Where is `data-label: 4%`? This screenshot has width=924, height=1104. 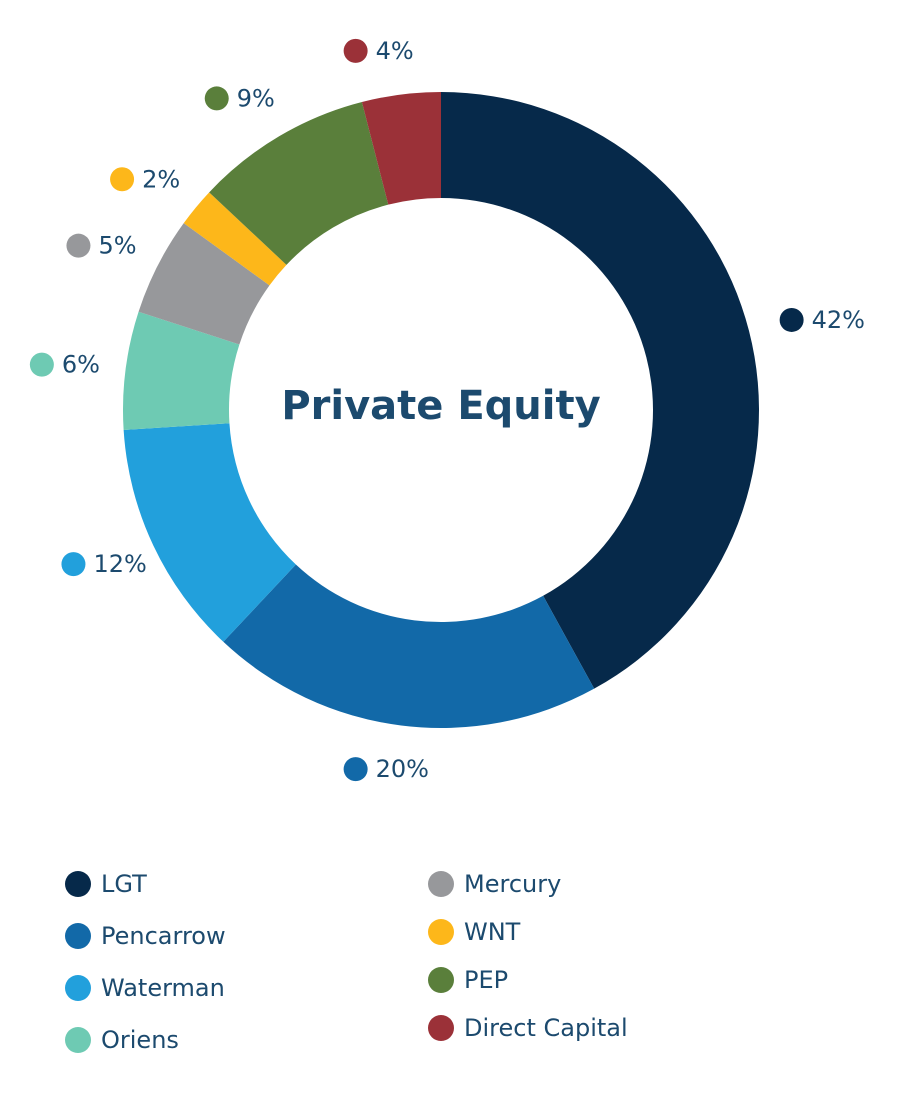
data-label: 4% is located at coordinates (395, 51).